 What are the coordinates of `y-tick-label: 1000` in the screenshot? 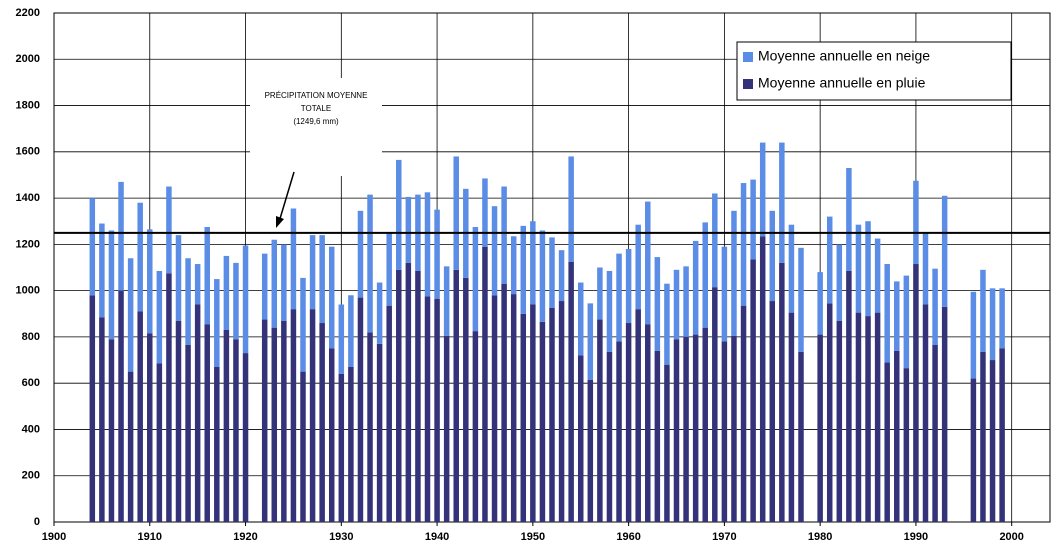 It's located at (28, 291).